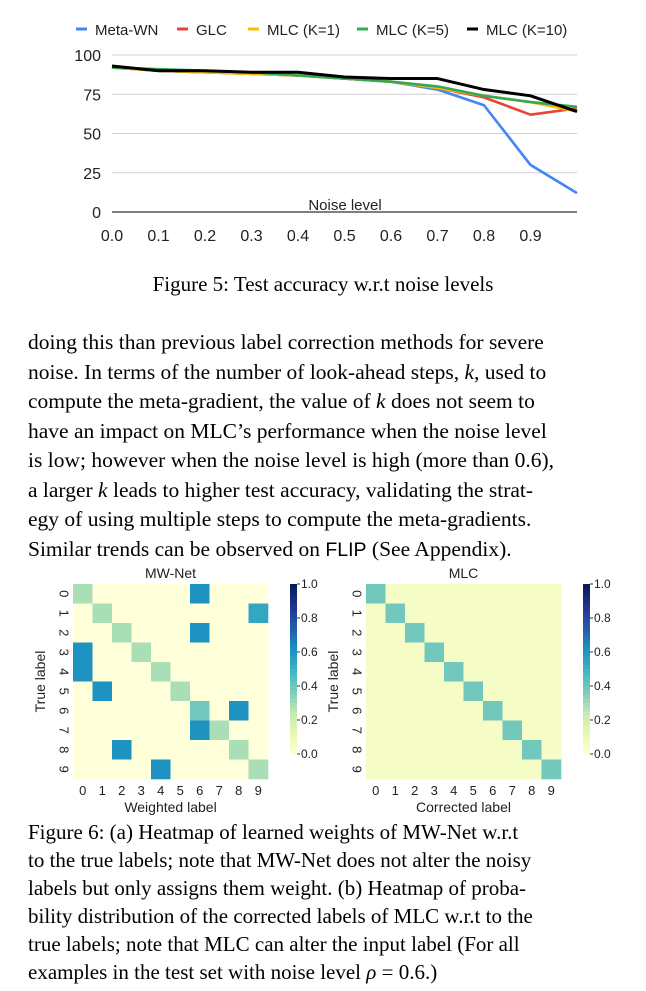 The image size is (646, 991). Describe the element at coordinates (64, 730) in the screenshot. I see `y-tick-label: 7` at that location.